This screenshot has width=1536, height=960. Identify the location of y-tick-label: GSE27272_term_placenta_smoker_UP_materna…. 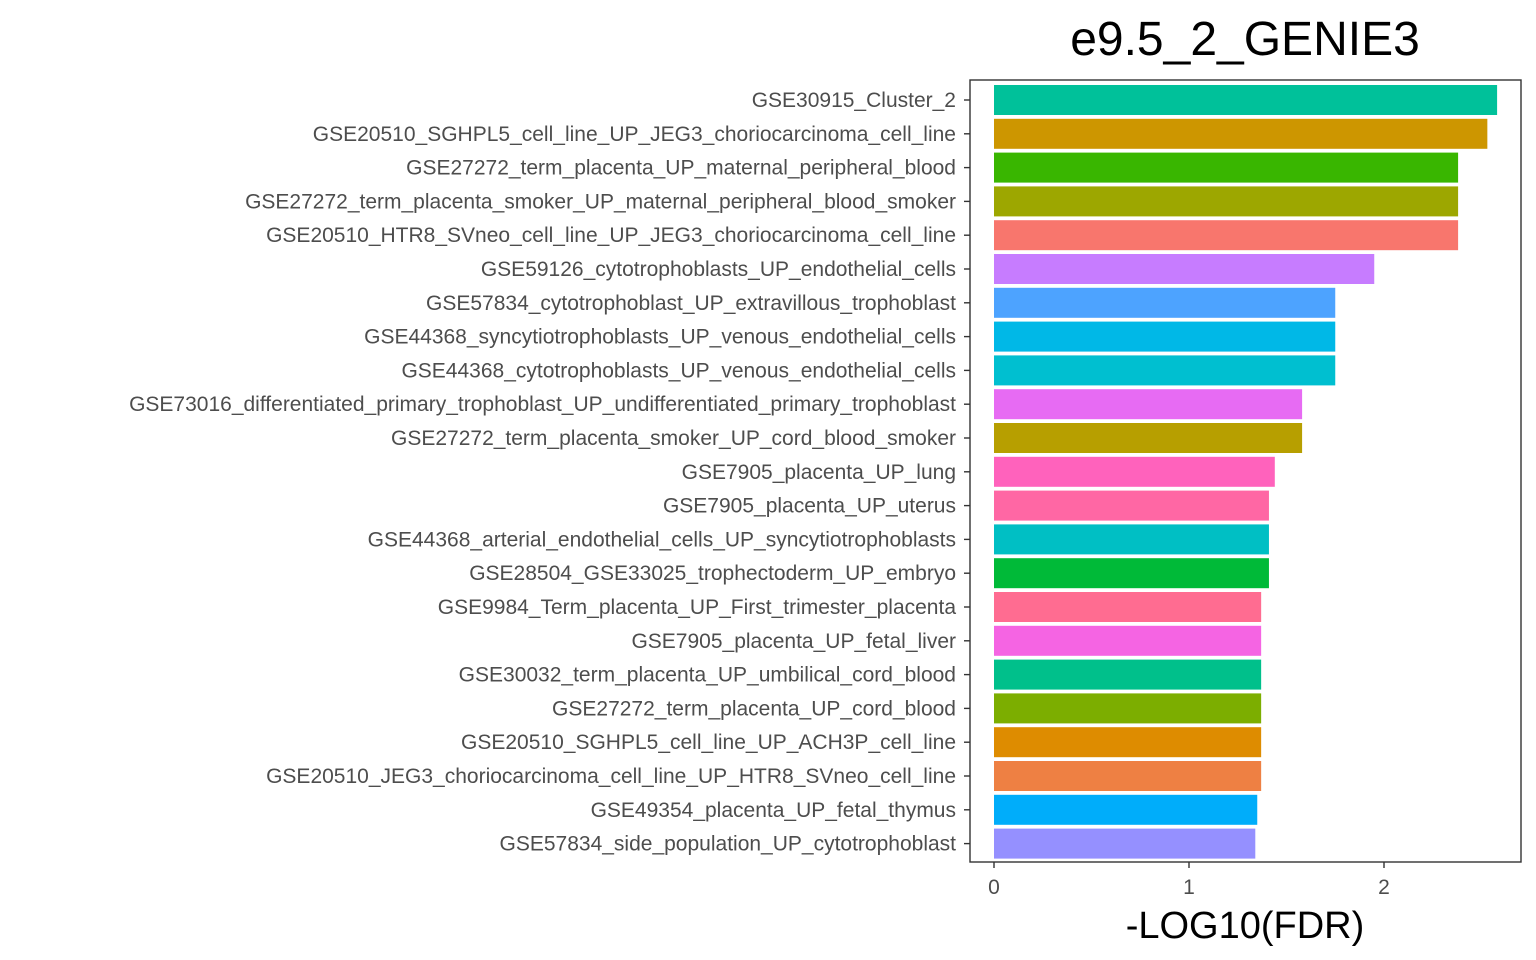
(600, 201).